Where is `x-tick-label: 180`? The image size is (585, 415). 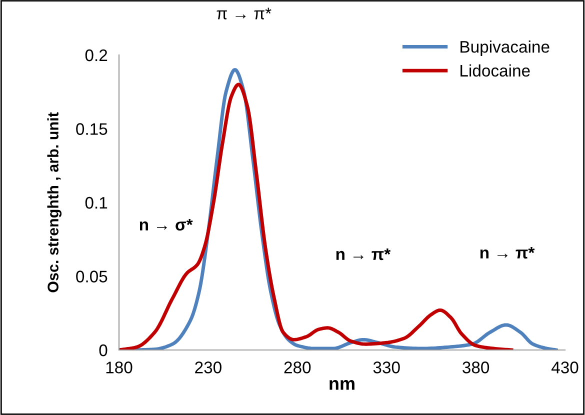
x-tick-label: 180 is located at coordinates (119, 368).